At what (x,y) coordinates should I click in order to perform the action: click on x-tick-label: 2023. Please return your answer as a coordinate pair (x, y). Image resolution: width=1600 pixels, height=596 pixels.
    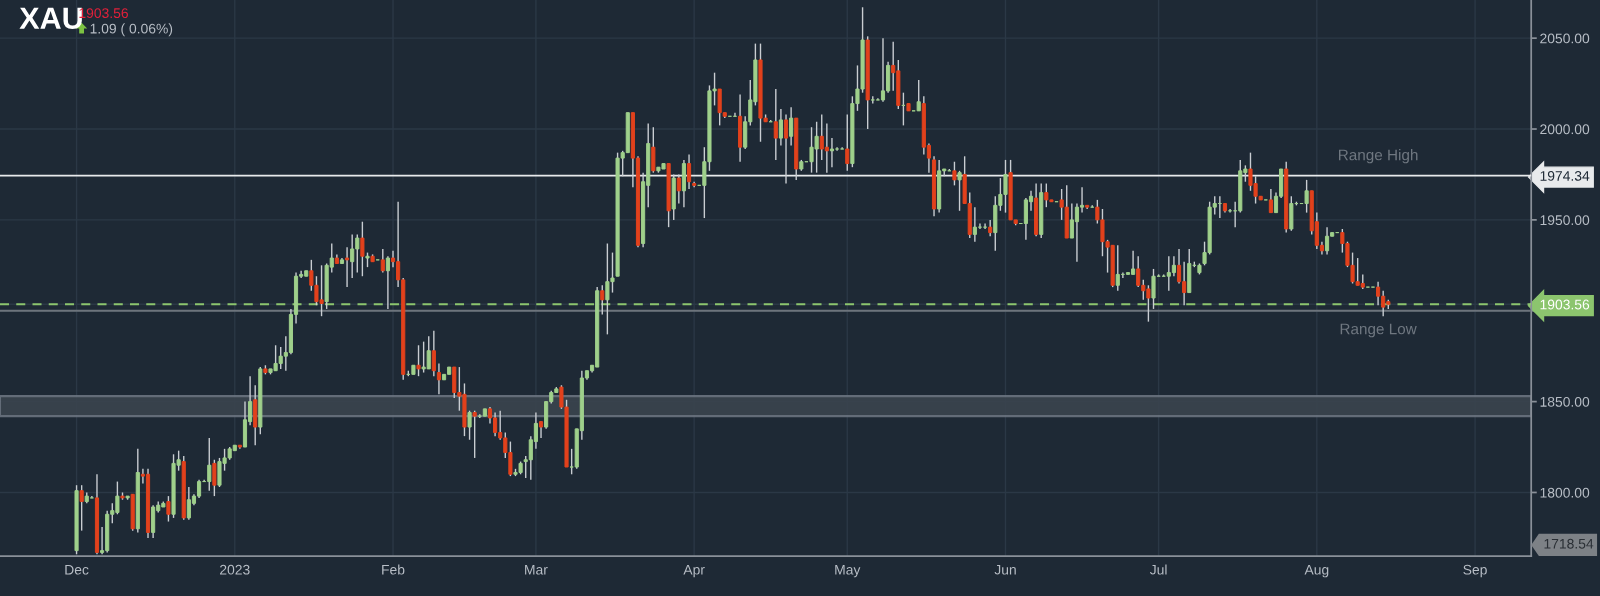
    Looking at the image, I should click on (235, 569).